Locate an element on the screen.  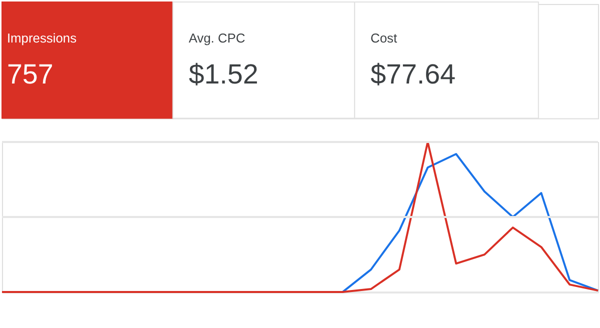
text: Impressions is located at coordinates (41, 38).